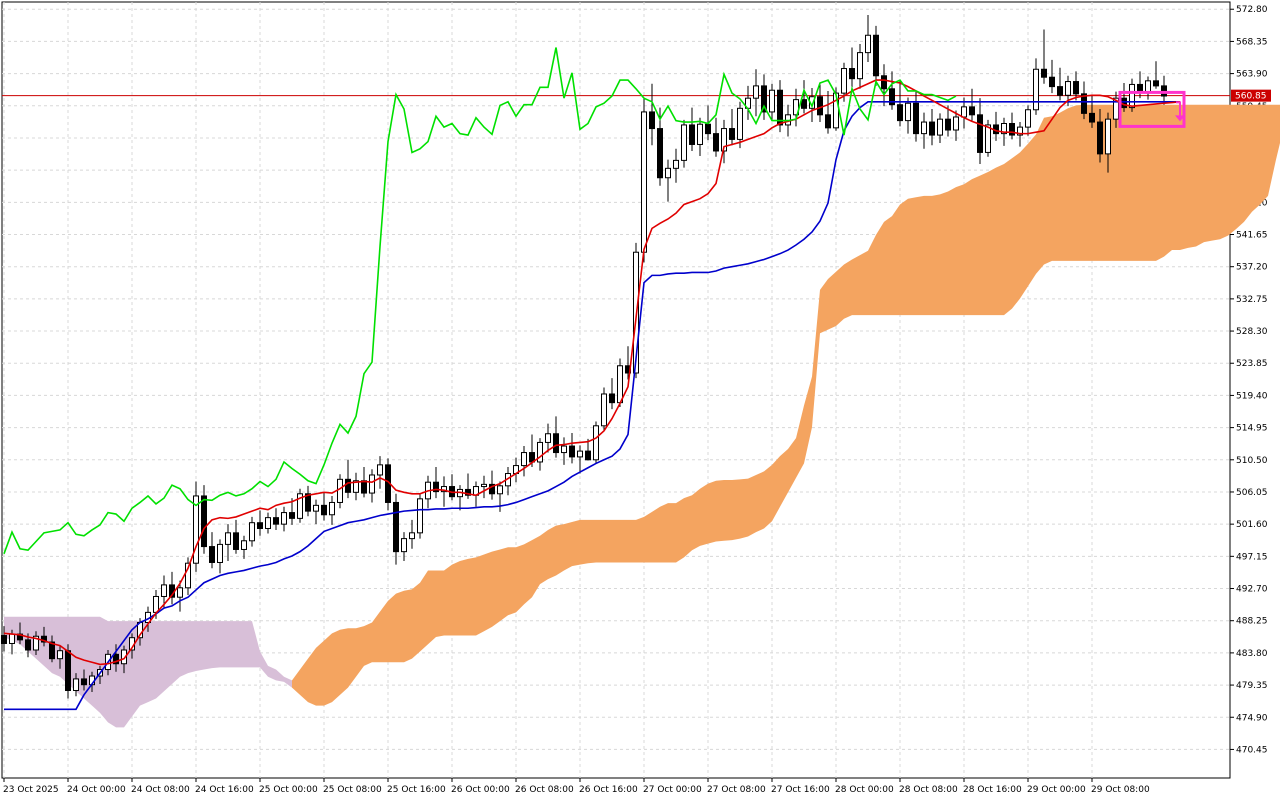 The width and height of the screenshot is (1280, 804). I want to click on y-tick-label: 572.80, so click(1252, 10).